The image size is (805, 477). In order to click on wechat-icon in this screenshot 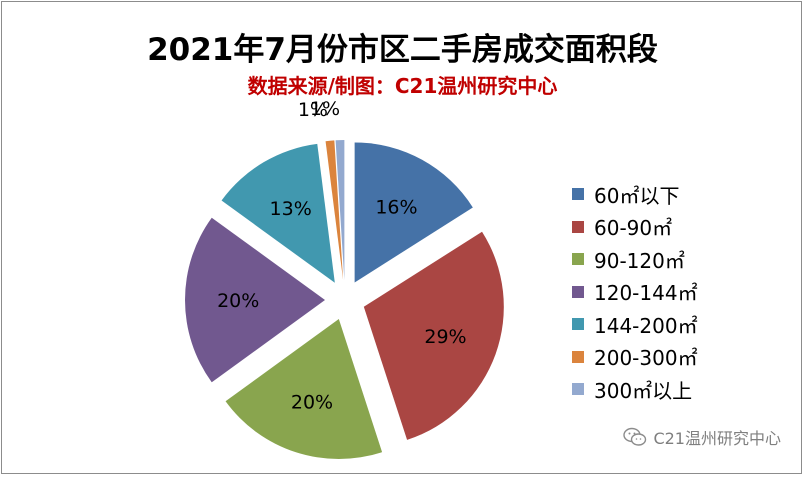, I will do `click(635, 436)`.